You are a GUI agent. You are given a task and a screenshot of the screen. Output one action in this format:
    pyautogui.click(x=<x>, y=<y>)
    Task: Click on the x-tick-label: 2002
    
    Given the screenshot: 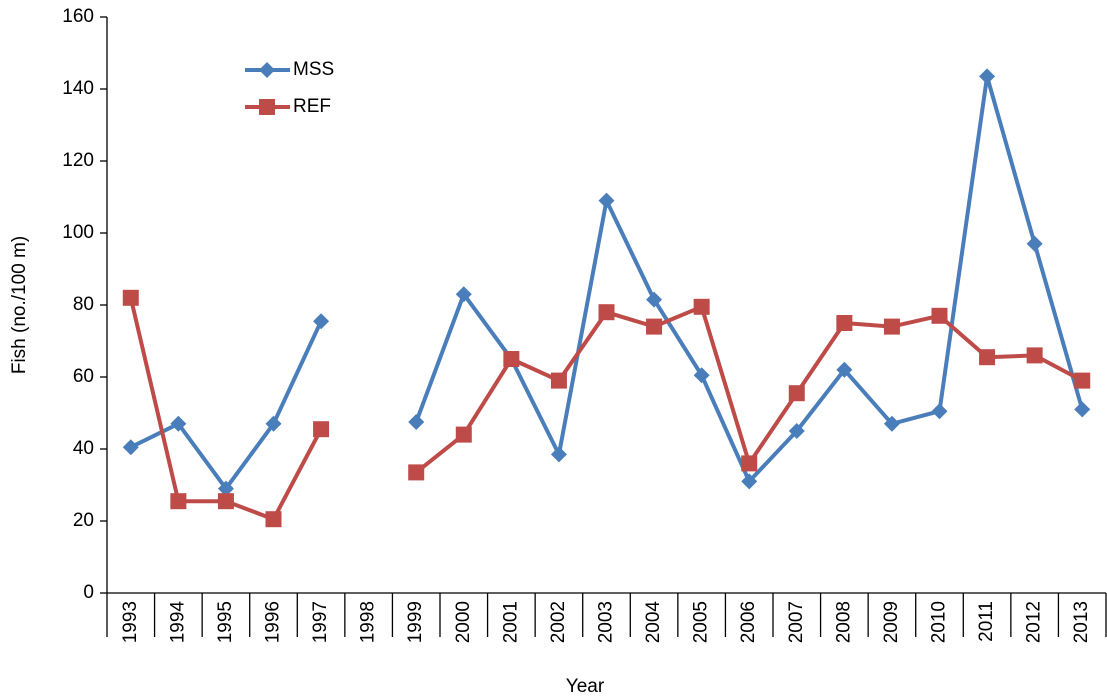 What is the action you would take?
    pyautogui.click(x=558, y=622)
    